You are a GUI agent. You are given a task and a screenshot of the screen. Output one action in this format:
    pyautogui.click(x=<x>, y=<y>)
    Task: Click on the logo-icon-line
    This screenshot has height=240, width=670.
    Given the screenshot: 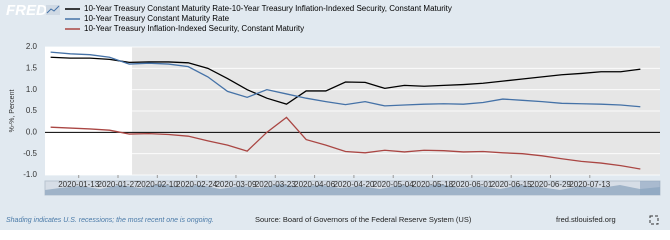 What is the action you would take?
    pyautogui.click(x=53, y=9)
    